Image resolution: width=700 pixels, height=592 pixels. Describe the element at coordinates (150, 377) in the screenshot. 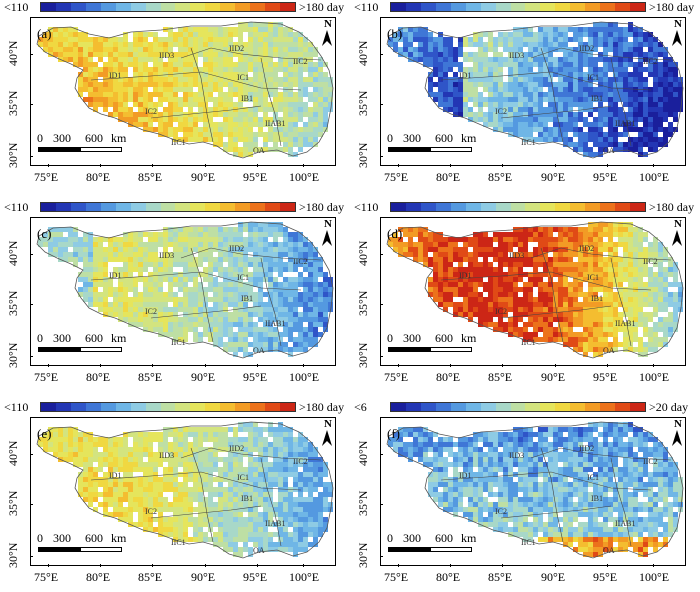

I see `lon-tick-label: 85°E` at that location.